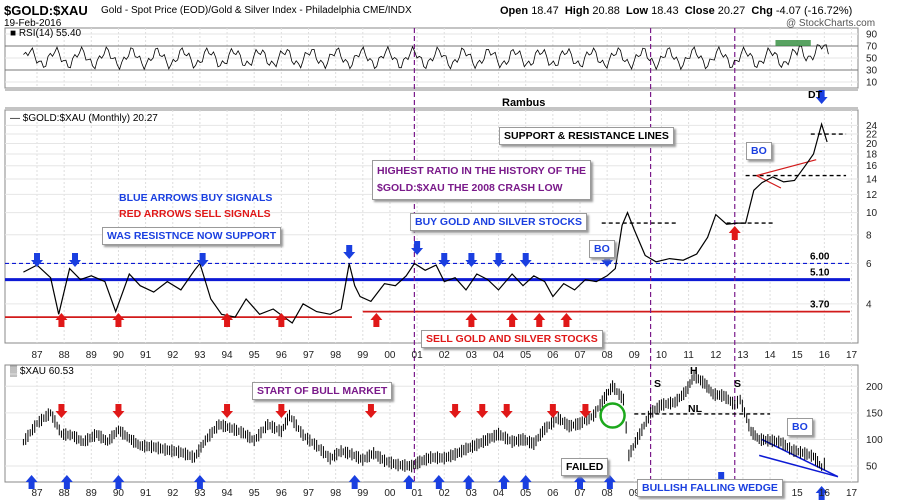  What do you see at coordinates (46, 10) in the screenshot?
I see `chart-symbol: $GOLD:$XAU` at bounding box center [46, 10].